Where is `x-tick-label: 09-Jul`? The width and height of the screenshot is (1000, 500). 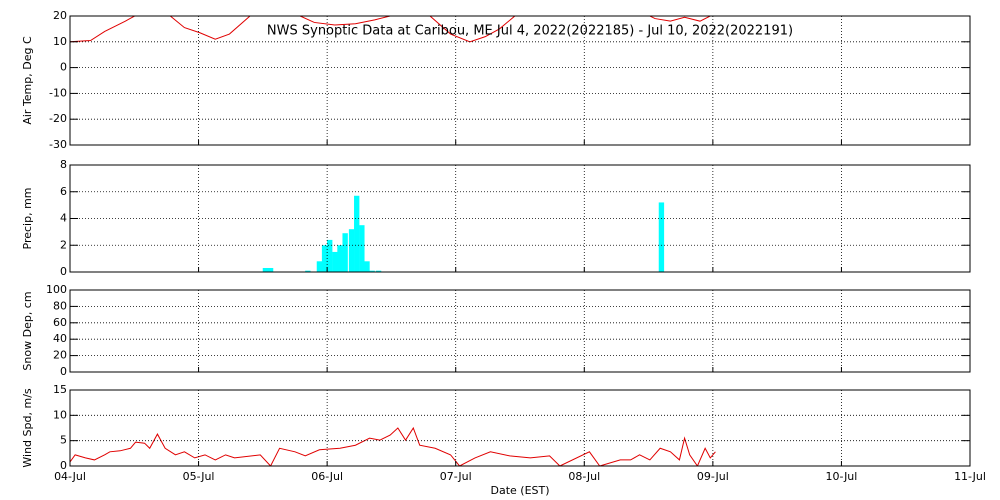 x-tick-label: 09-Jul is located at coordinates (713, 476).